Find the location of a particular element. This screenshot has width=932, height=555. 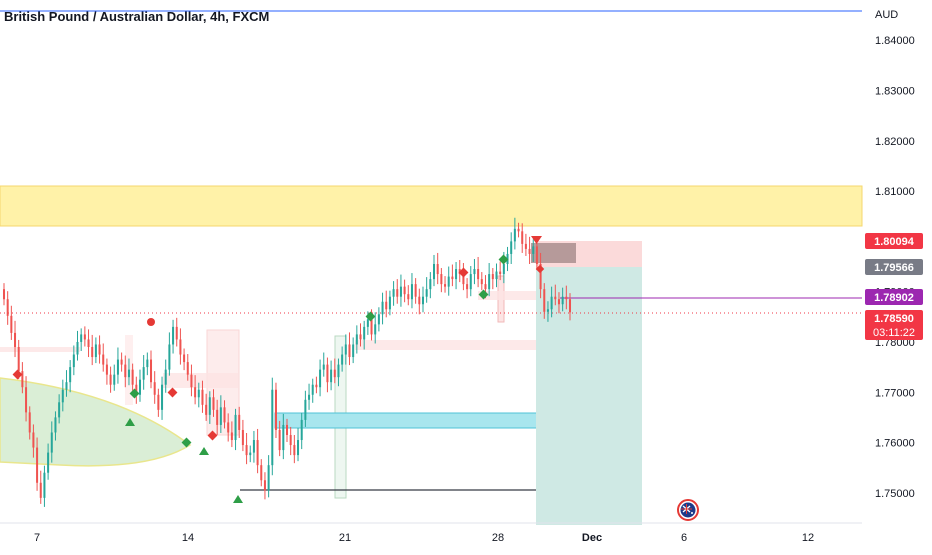

australia-flag-icon is located at coordinates (688, 510).